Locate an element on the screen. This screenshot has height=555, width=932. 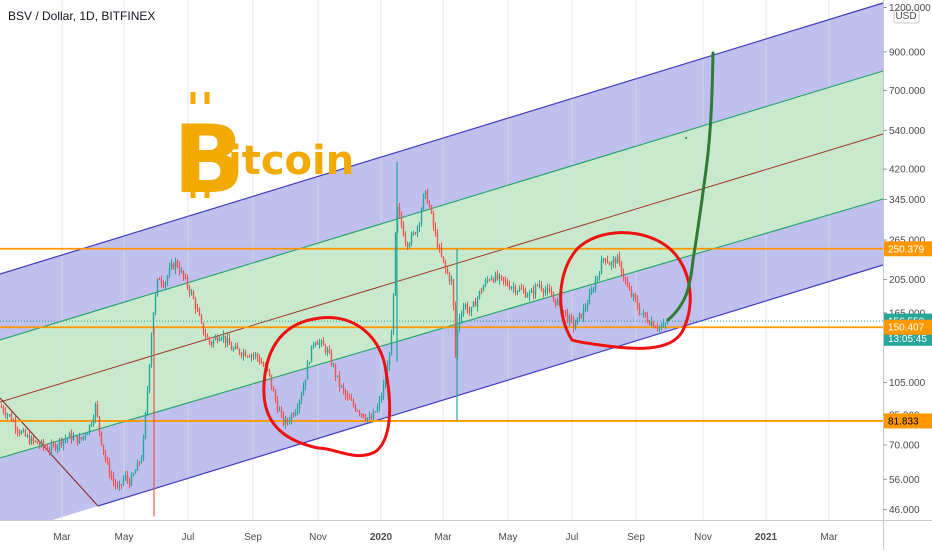
currency-badge is located at coordinates (906, 16).